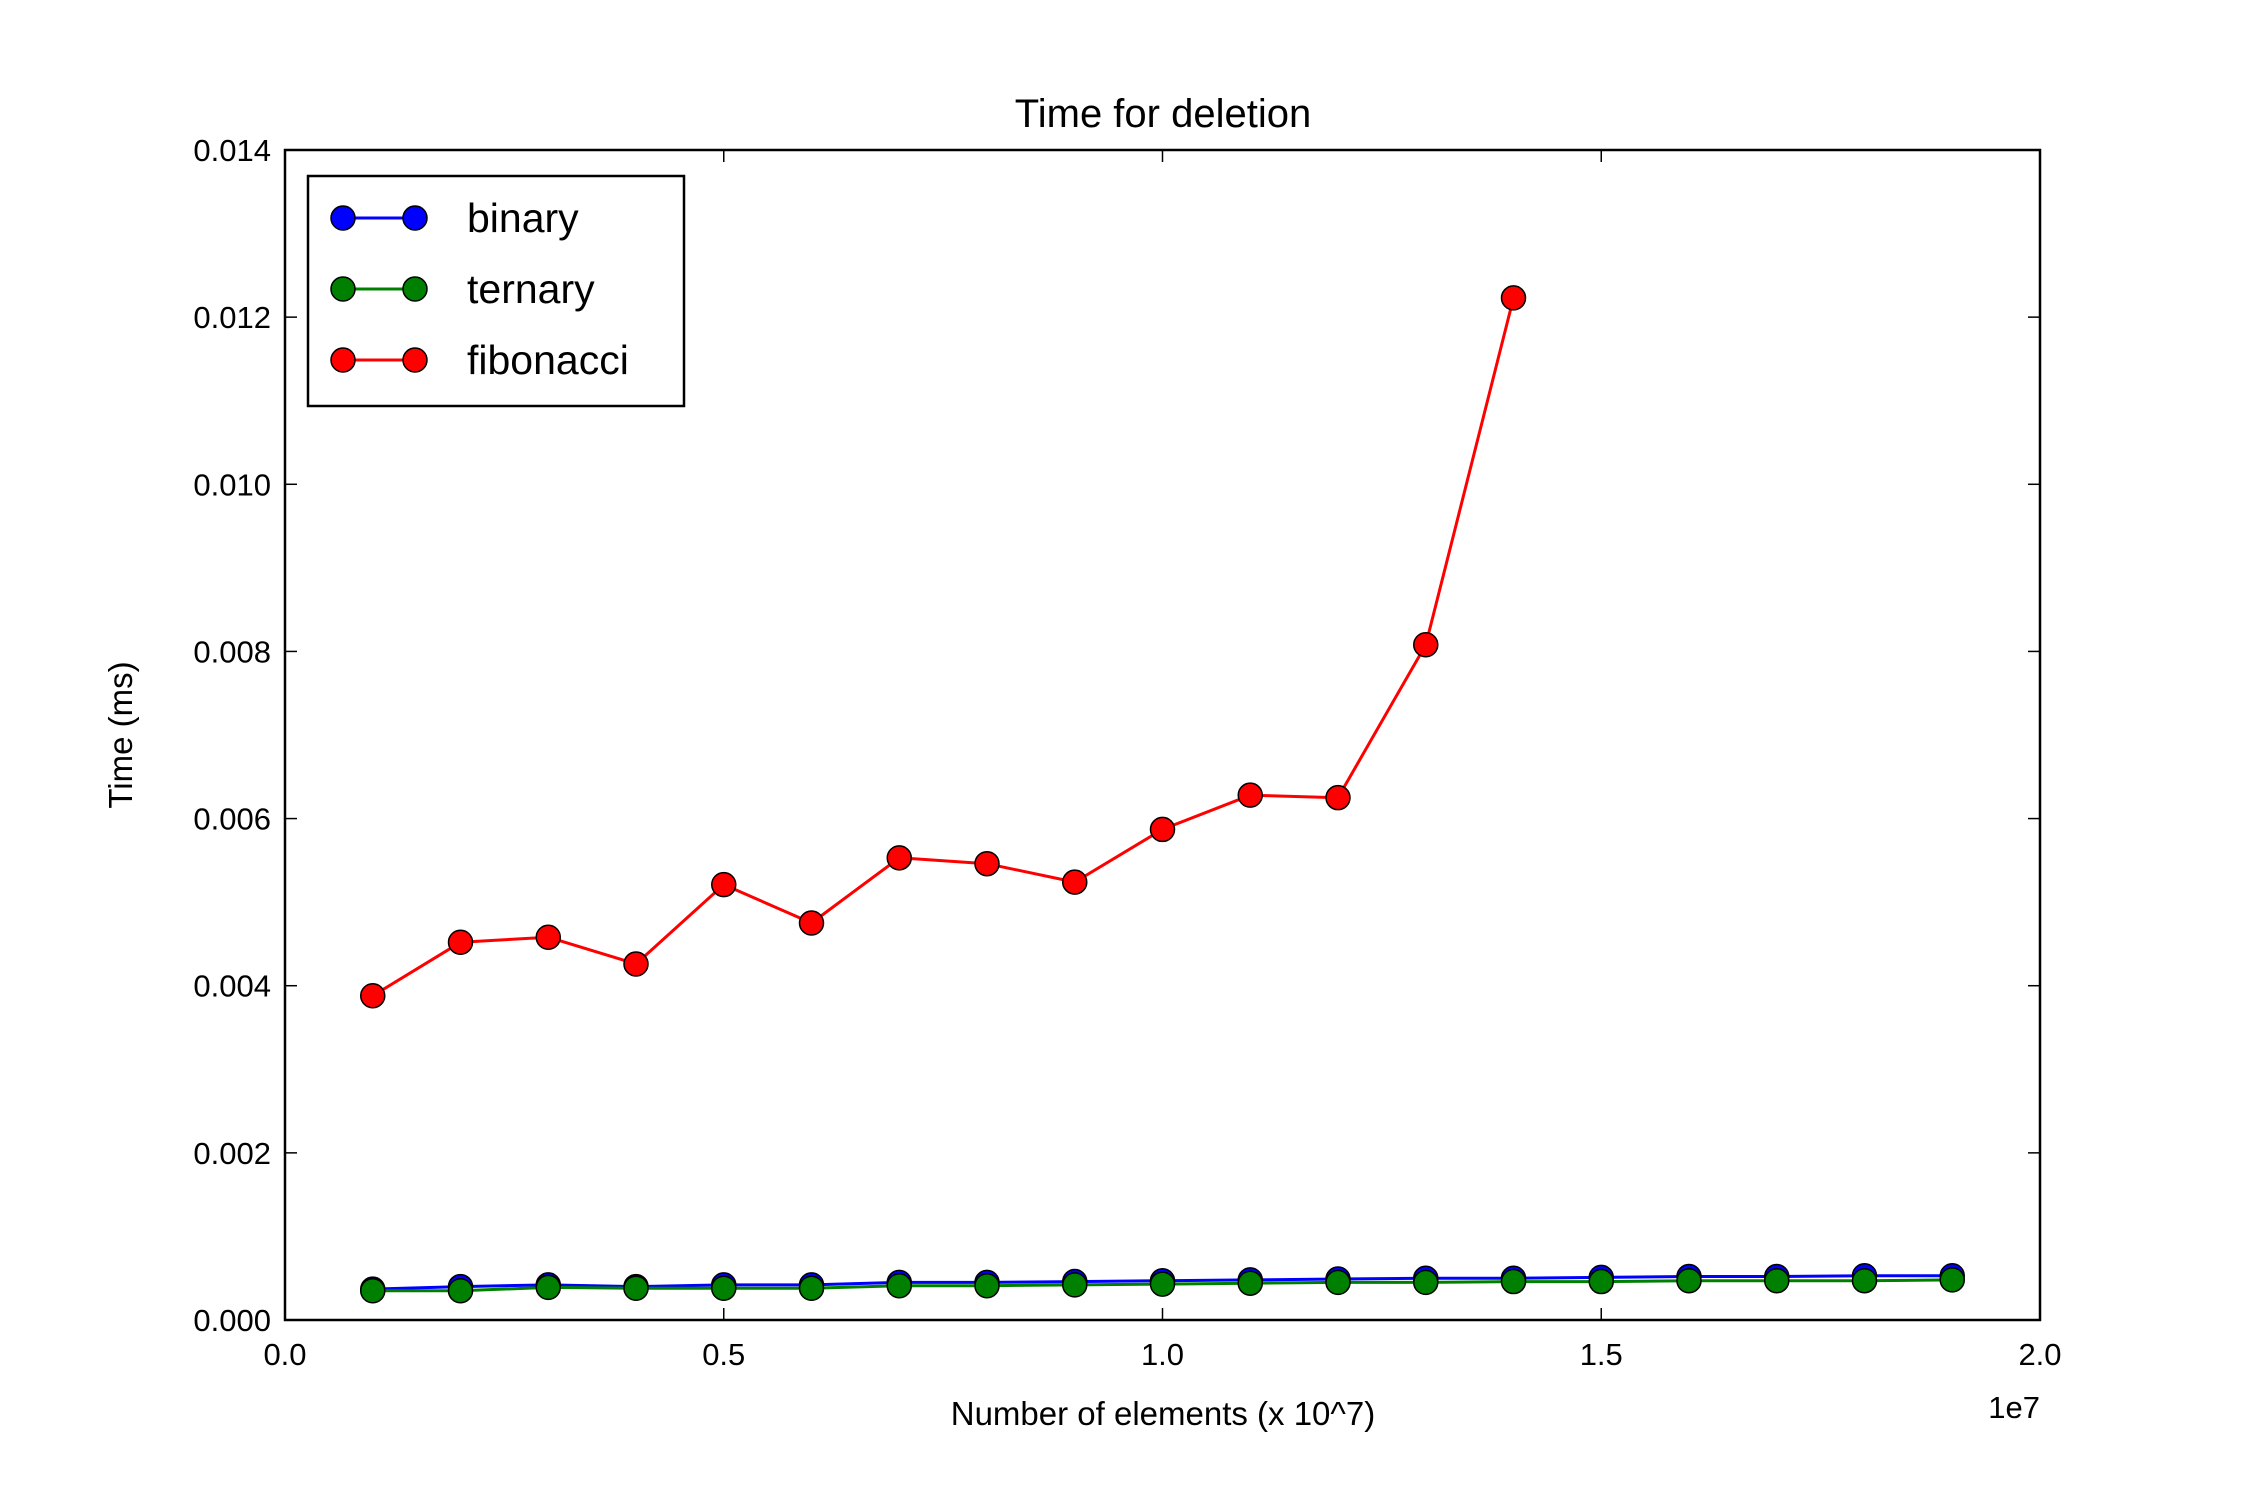  Describe the element at coordinates (1163, 1413) in the screenshot. I see `x-axis-label: Number of elements (x 10^7)` at that location.